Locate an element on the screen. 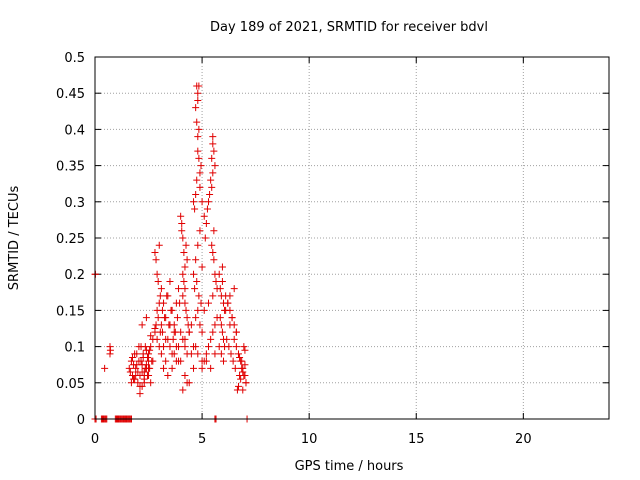  y-axis-label: SRMTID / TECUs is located at coordinates (14, 238).